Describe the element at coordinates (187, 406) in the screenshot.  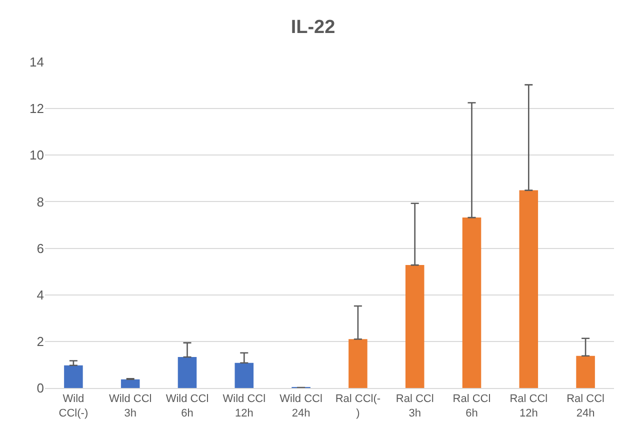
I see `x-tick-label: Wild CCl 6h` at that location.